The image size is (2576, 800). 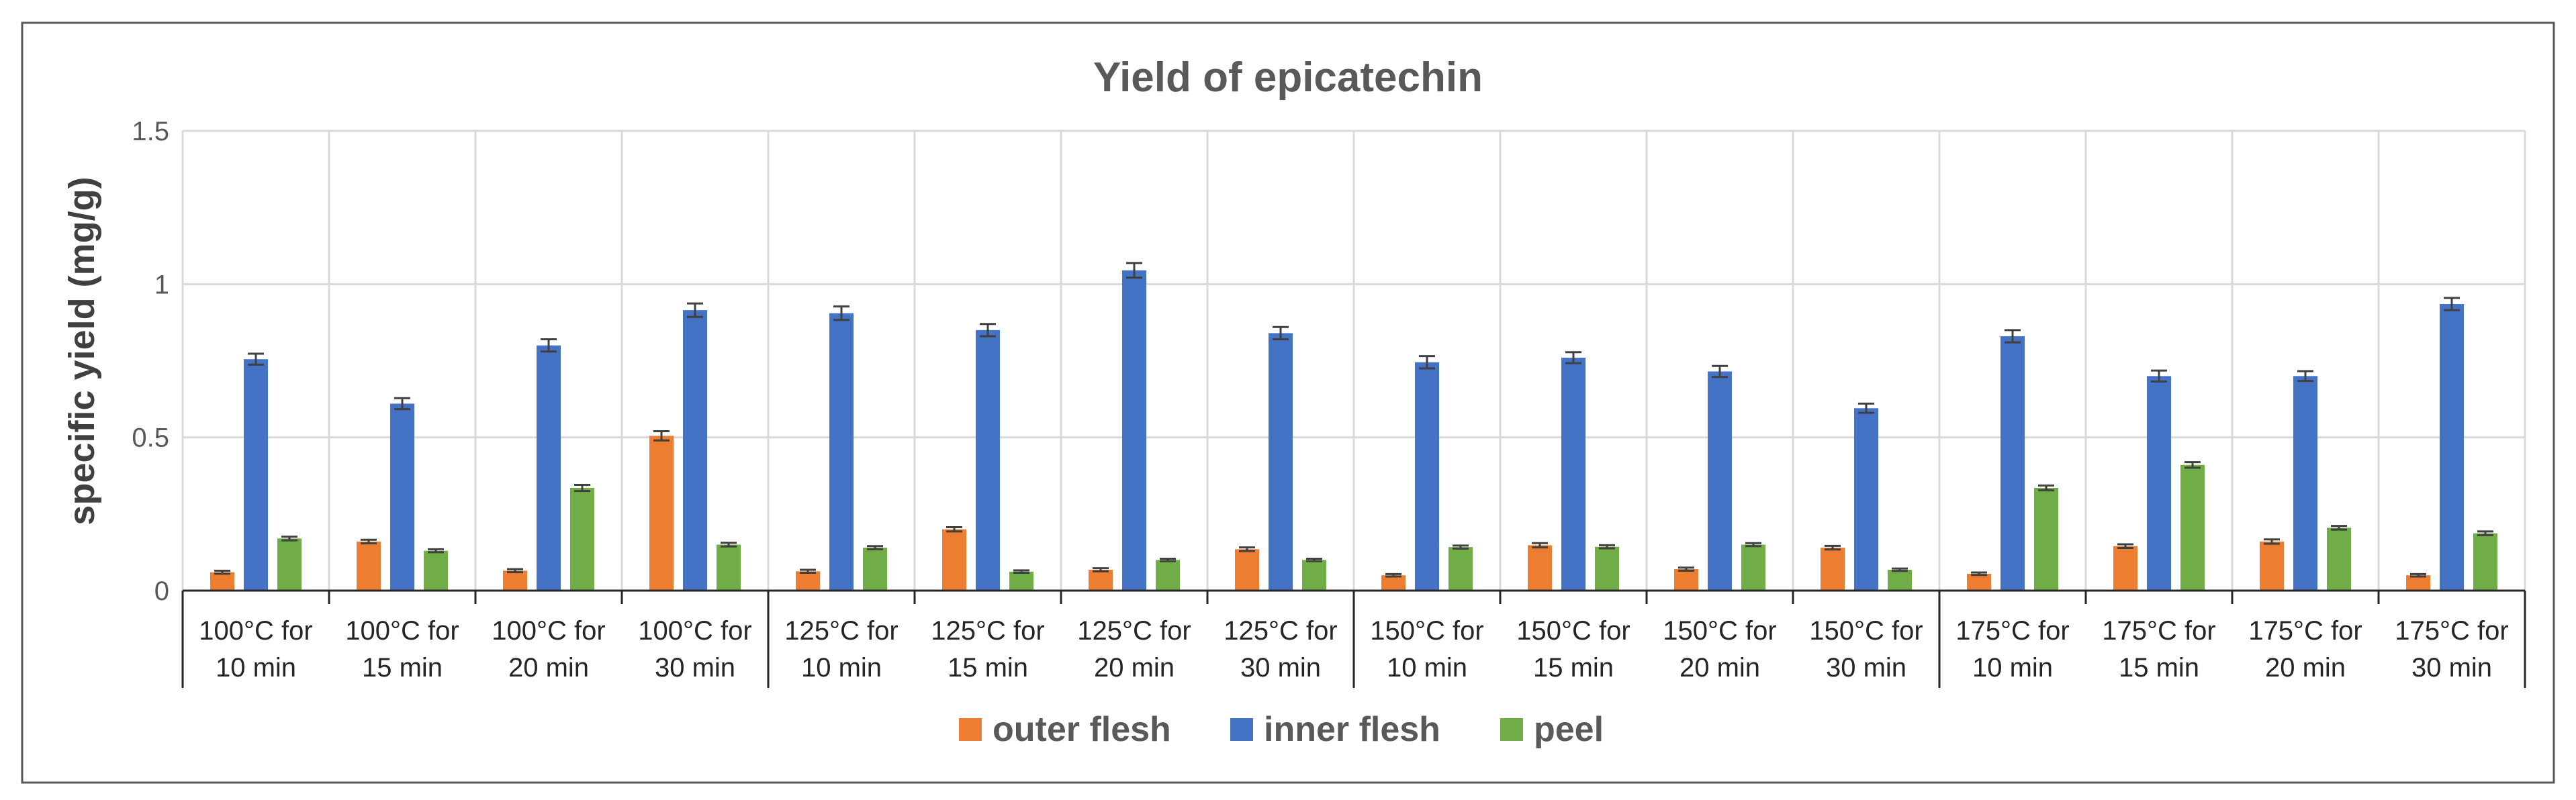 What do you see at coordinates (1288, 77) in the screenshot?
I see `chart-title: Yield of epicatechin` at bounding box center [1288, 77].